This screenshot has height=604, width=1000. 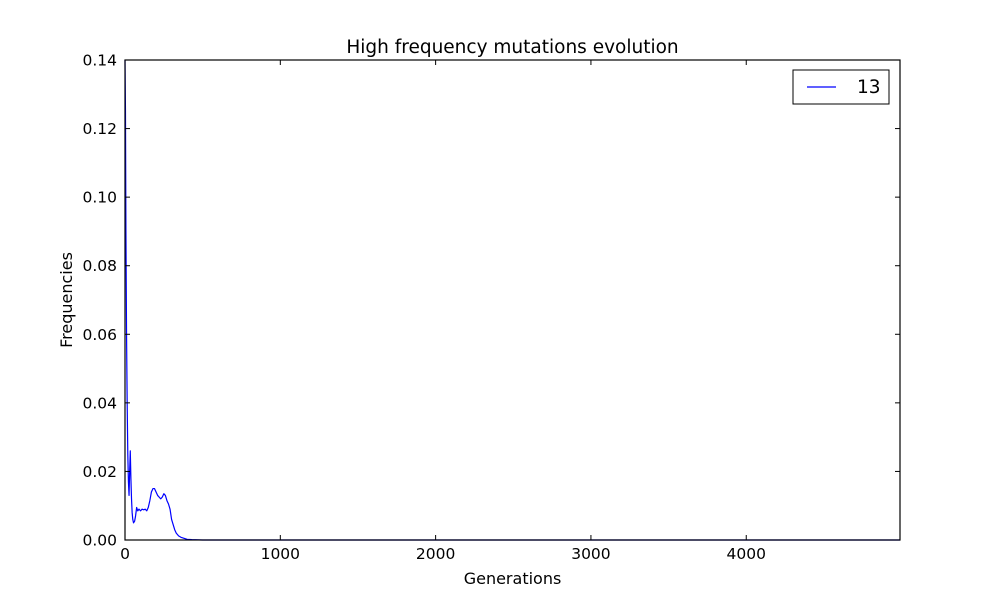 What do you see at coordinates (99, 129) in the screenshot?
I see `y-tick-label: 0.12` at bounding box center [99, 129].